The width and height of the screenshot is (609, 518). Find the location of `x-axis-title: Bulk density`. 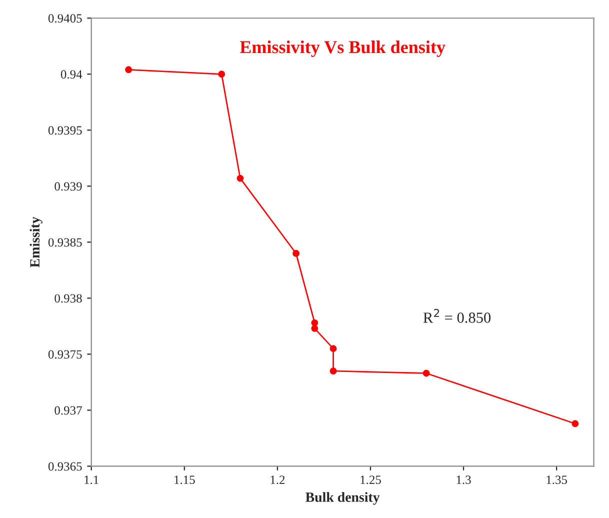

x-axis-title: Bulk density is located at coordinates (343, 498).